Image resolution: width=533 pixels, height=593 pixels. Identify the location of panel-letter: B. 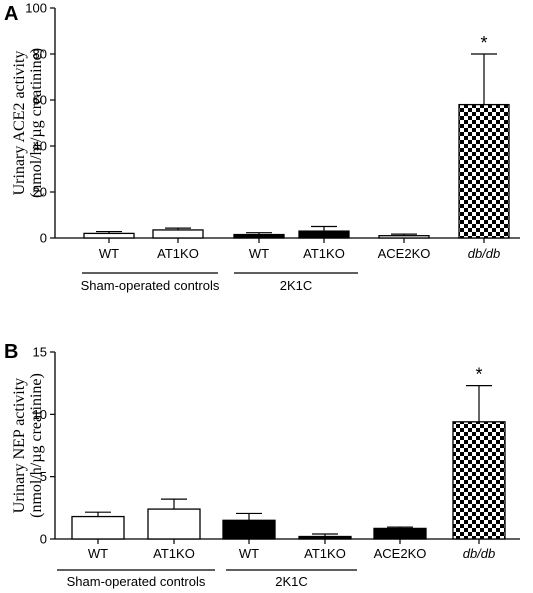
(11, 352).